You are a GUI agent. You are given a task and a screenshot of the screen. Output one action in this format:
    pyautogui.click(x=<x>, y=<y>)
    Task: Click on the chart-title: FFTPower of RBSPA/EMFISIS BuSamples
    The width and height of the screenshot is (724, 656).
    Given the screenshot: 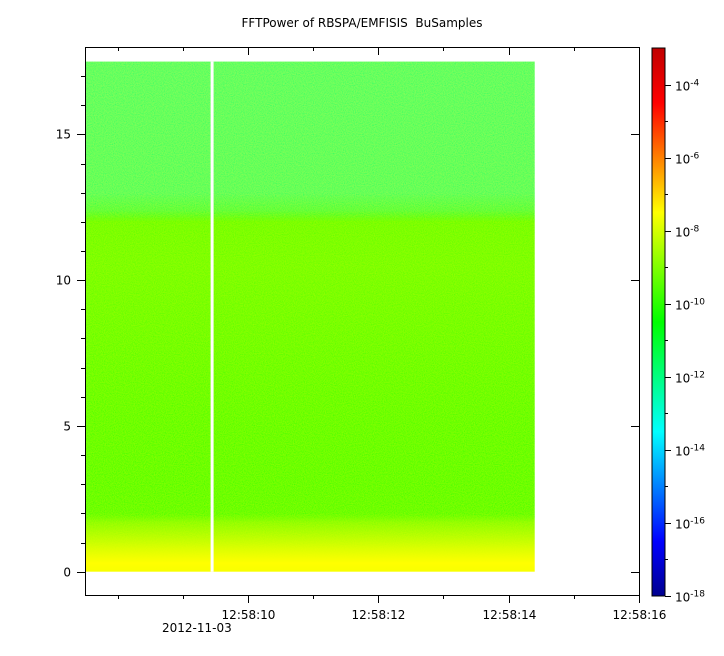 What is the action you would take?
    pyautogui.click(x=362, y=23)
    